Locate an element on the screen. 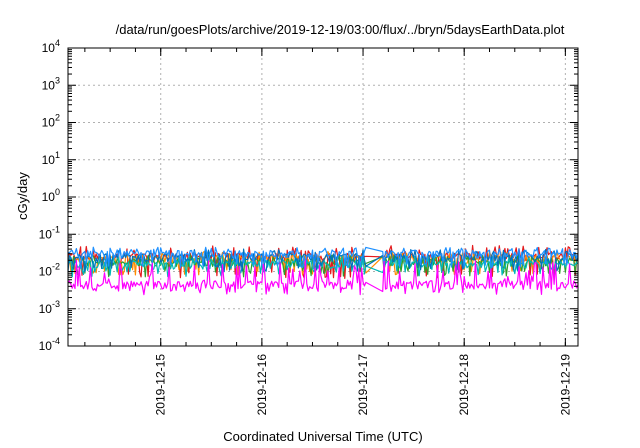  plot-area is located at coordinates (323, 270).